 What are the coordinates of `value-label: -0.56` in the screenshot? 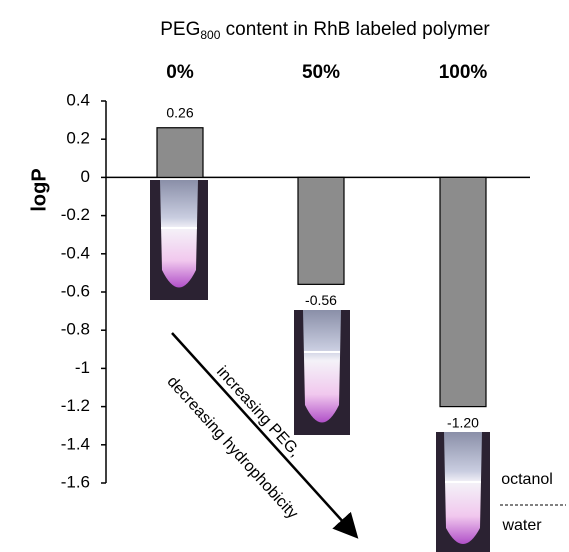 It's located at (321, 300).